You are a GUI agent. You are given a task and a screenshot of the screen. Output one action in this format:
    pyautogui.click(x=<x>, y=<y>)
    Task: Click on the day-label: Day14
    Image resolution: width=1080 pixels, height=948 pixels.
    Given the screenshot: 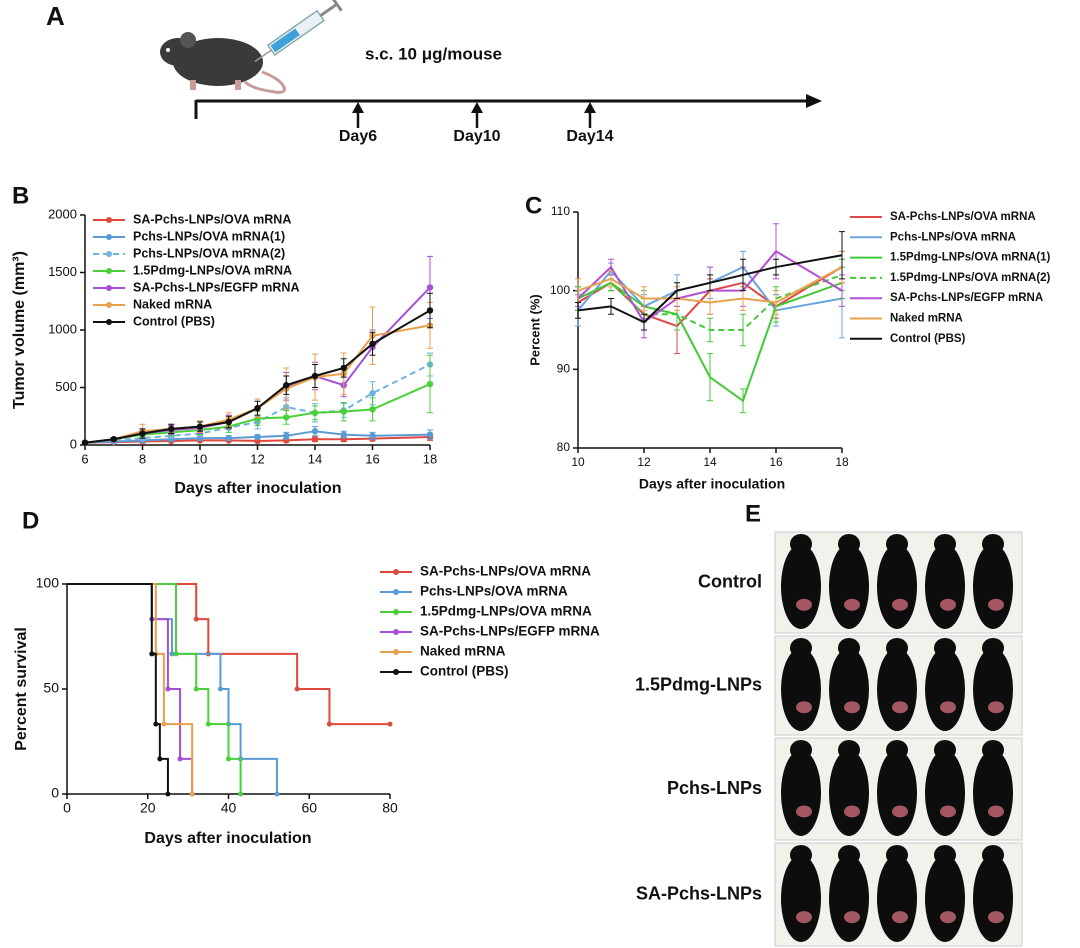 What is the action you would take?
    pyautogui.click(x=589, y=136)
    